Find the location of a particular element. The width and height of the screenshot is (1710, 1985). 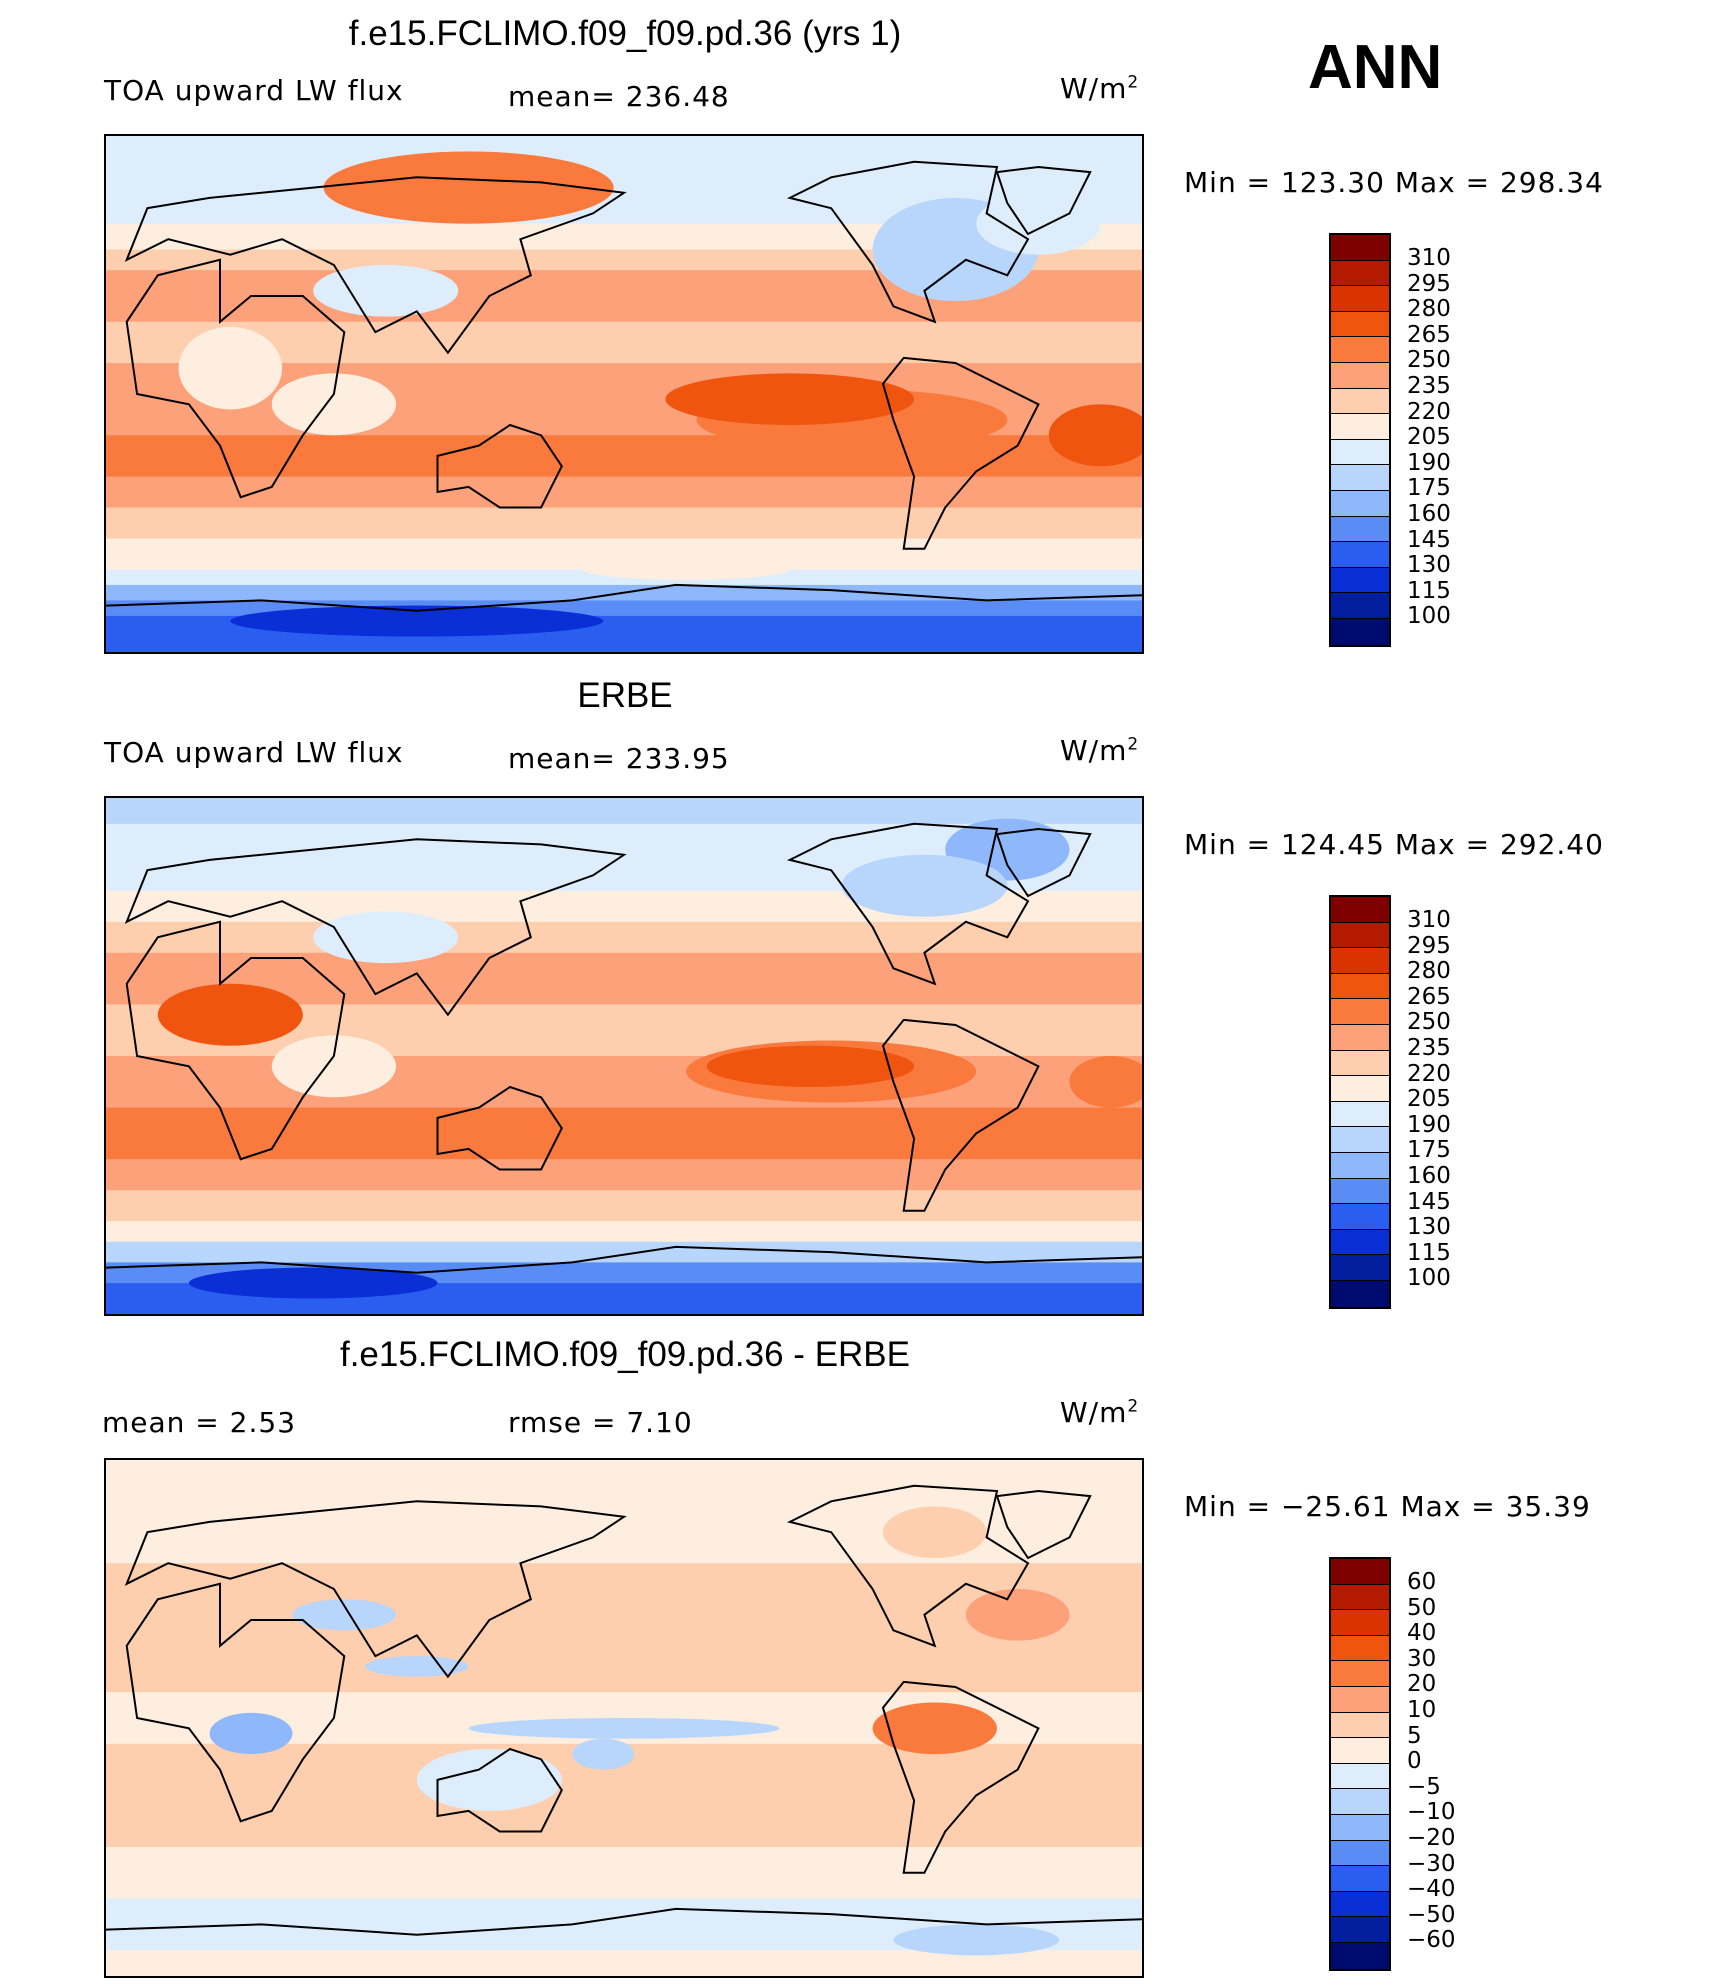

colorbar-label: −40 is located at coordinates (1431, 1889).